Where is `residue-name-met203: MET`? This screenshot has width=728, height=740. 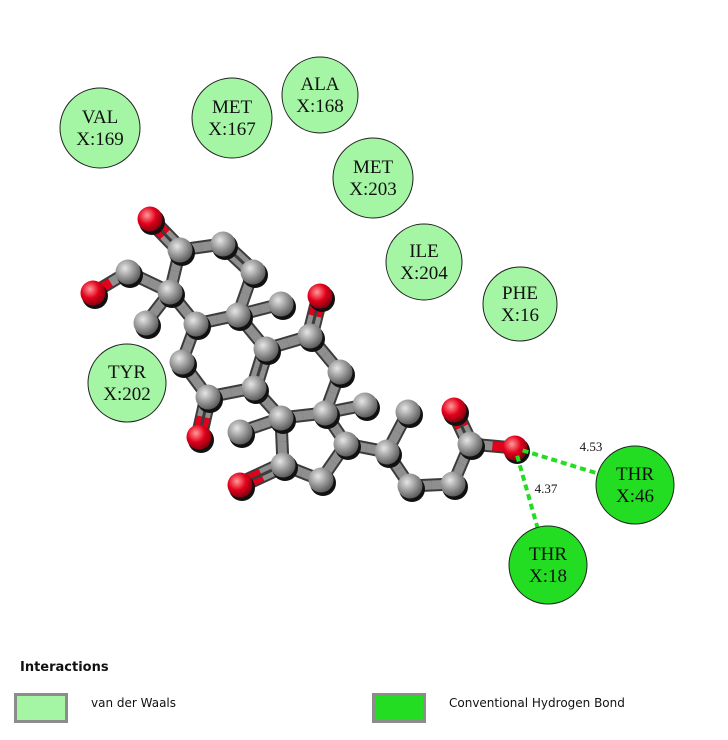
residue-name-met203: MET is located at coordinates (373, 167).